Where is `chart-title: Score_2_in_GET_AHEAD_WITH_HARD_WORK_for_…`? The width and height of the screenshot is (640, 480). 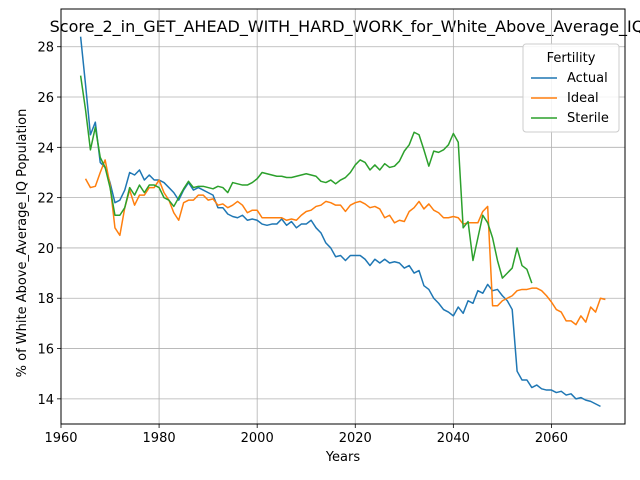 chart-title: Score_2_in_GET_AHEAD_WITH_HARD_WORK_for_… is located at coordinates (345, 27).